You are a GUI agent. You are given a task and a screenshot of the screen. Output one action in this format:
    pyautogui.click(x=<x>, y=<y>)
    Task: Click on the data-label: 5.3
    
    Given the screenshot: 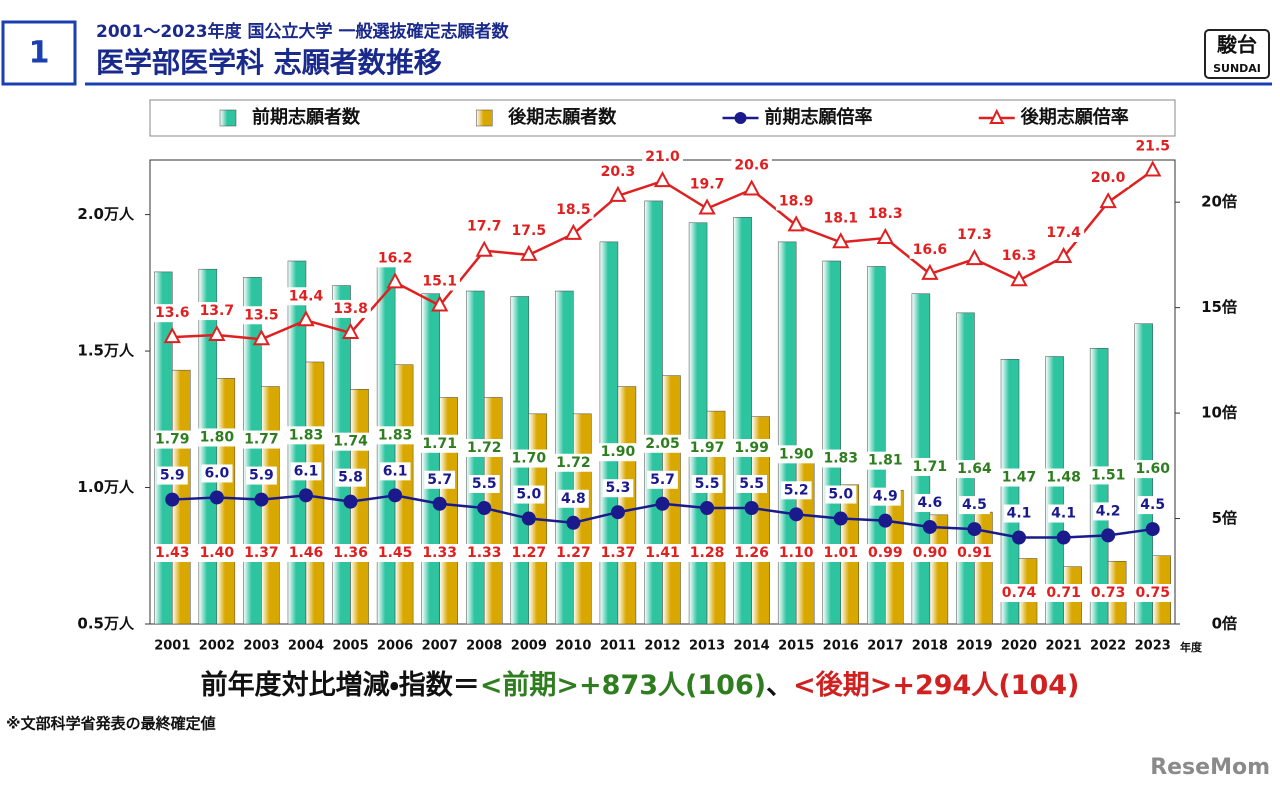 What is the action you would take?
    pyautogui.click(x=618, y=488)
    